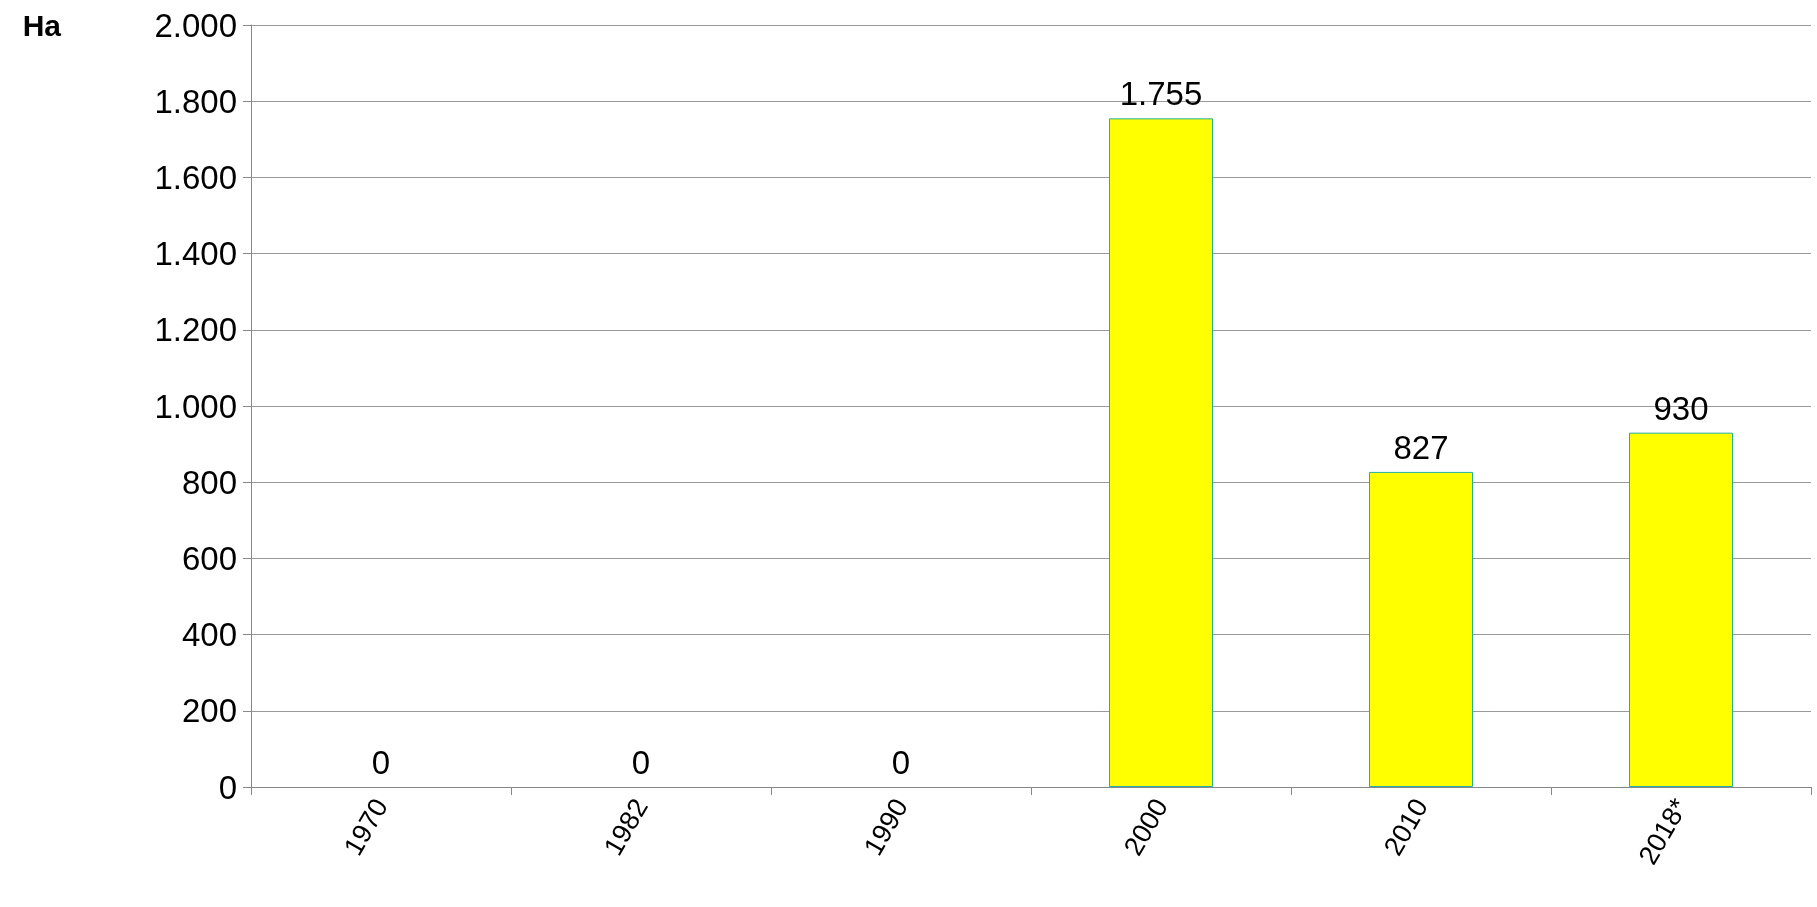 The width and height of the screenshot is (1817, 907). Describe the element at coordinates (209, 711) in the screenshot. I see `y-tick-label: 200` at that location.